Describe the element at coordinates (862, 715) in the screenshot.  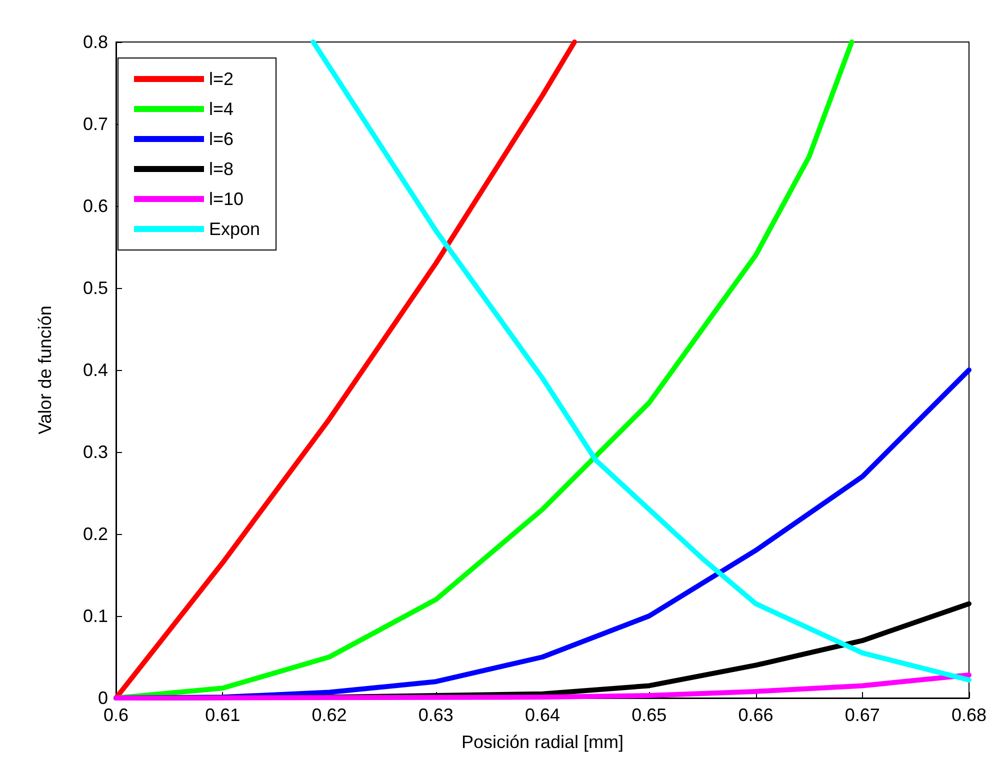
I see `x-tick-label: 0.67` at that location.